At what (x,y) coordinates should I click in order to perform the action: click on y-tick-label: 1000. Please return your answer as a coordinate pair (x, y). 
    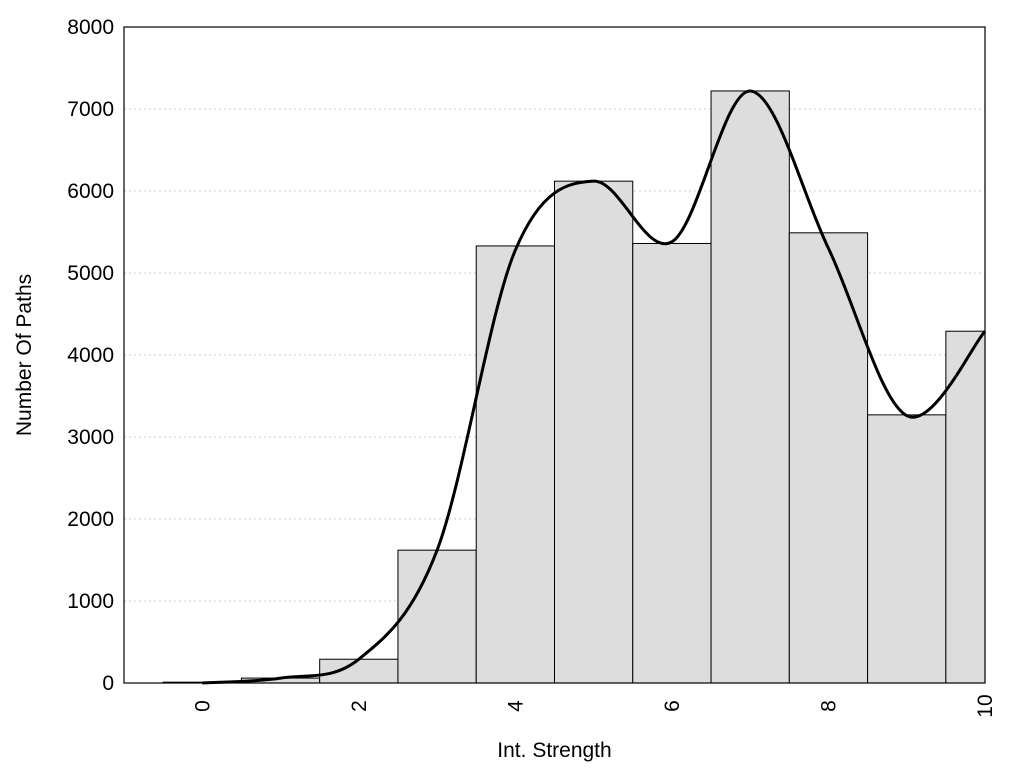
    Looking at the image, I should click on (90, 601).